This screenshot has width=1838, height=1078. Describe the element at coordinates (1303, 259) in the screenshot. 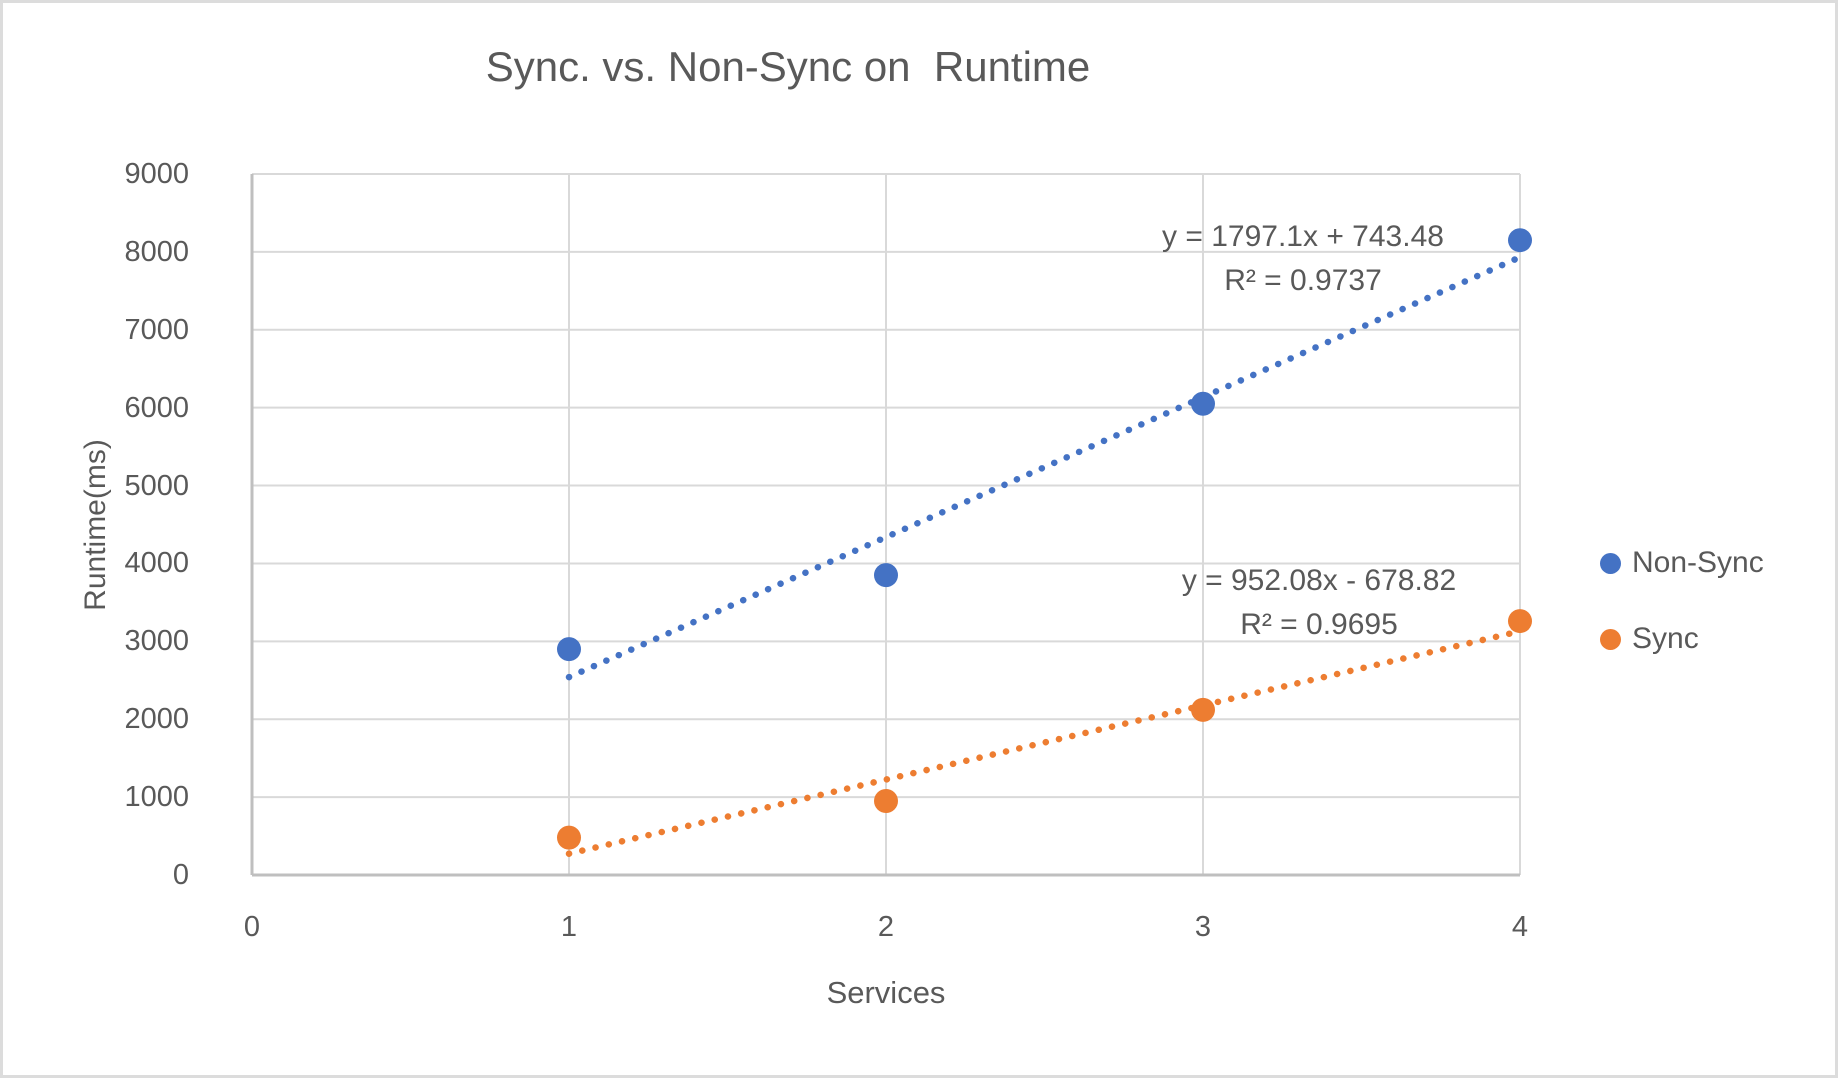

I see `trendline-annotation-non-sync: y = 1797.1x + 743.48 R² = 0.9737` at that location.